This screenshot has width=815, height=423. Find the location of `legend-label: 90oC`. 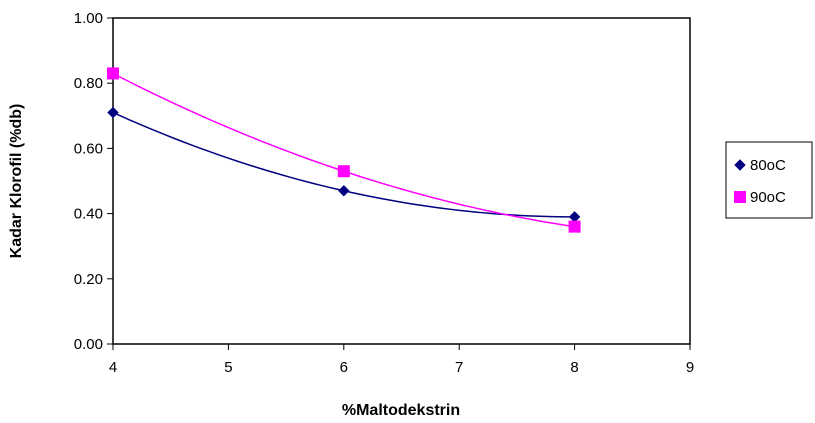

legend-label: 90oC is located at coordinates (768, 197).